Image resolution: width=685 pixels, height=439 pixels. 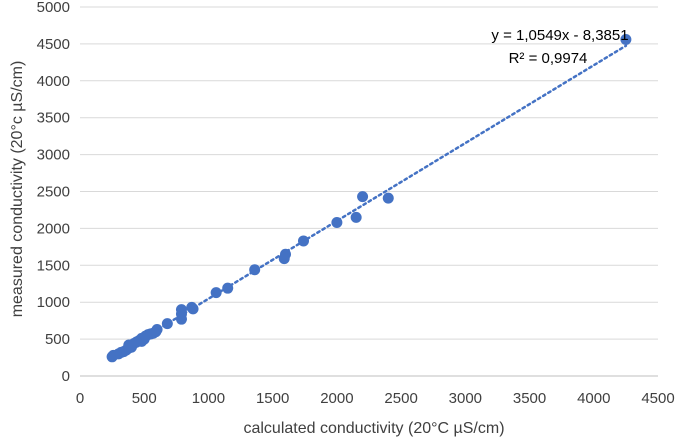 I want to click on y-tick-label-4500: 4500, so click(x=53, y=44).